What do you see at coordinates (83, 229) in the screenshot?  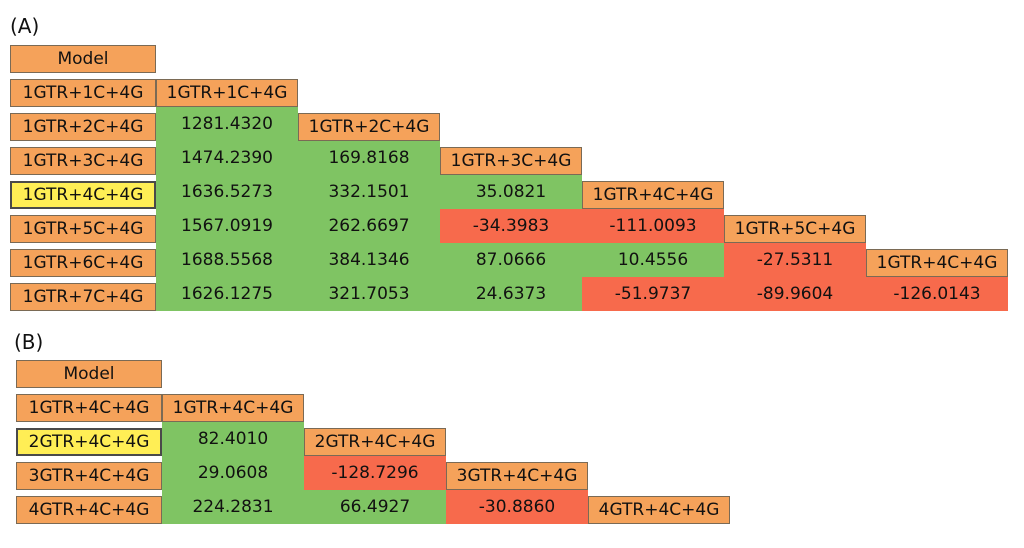 I see `row-header: 1GTR+5C+4G` at bounding box center [83, 229].